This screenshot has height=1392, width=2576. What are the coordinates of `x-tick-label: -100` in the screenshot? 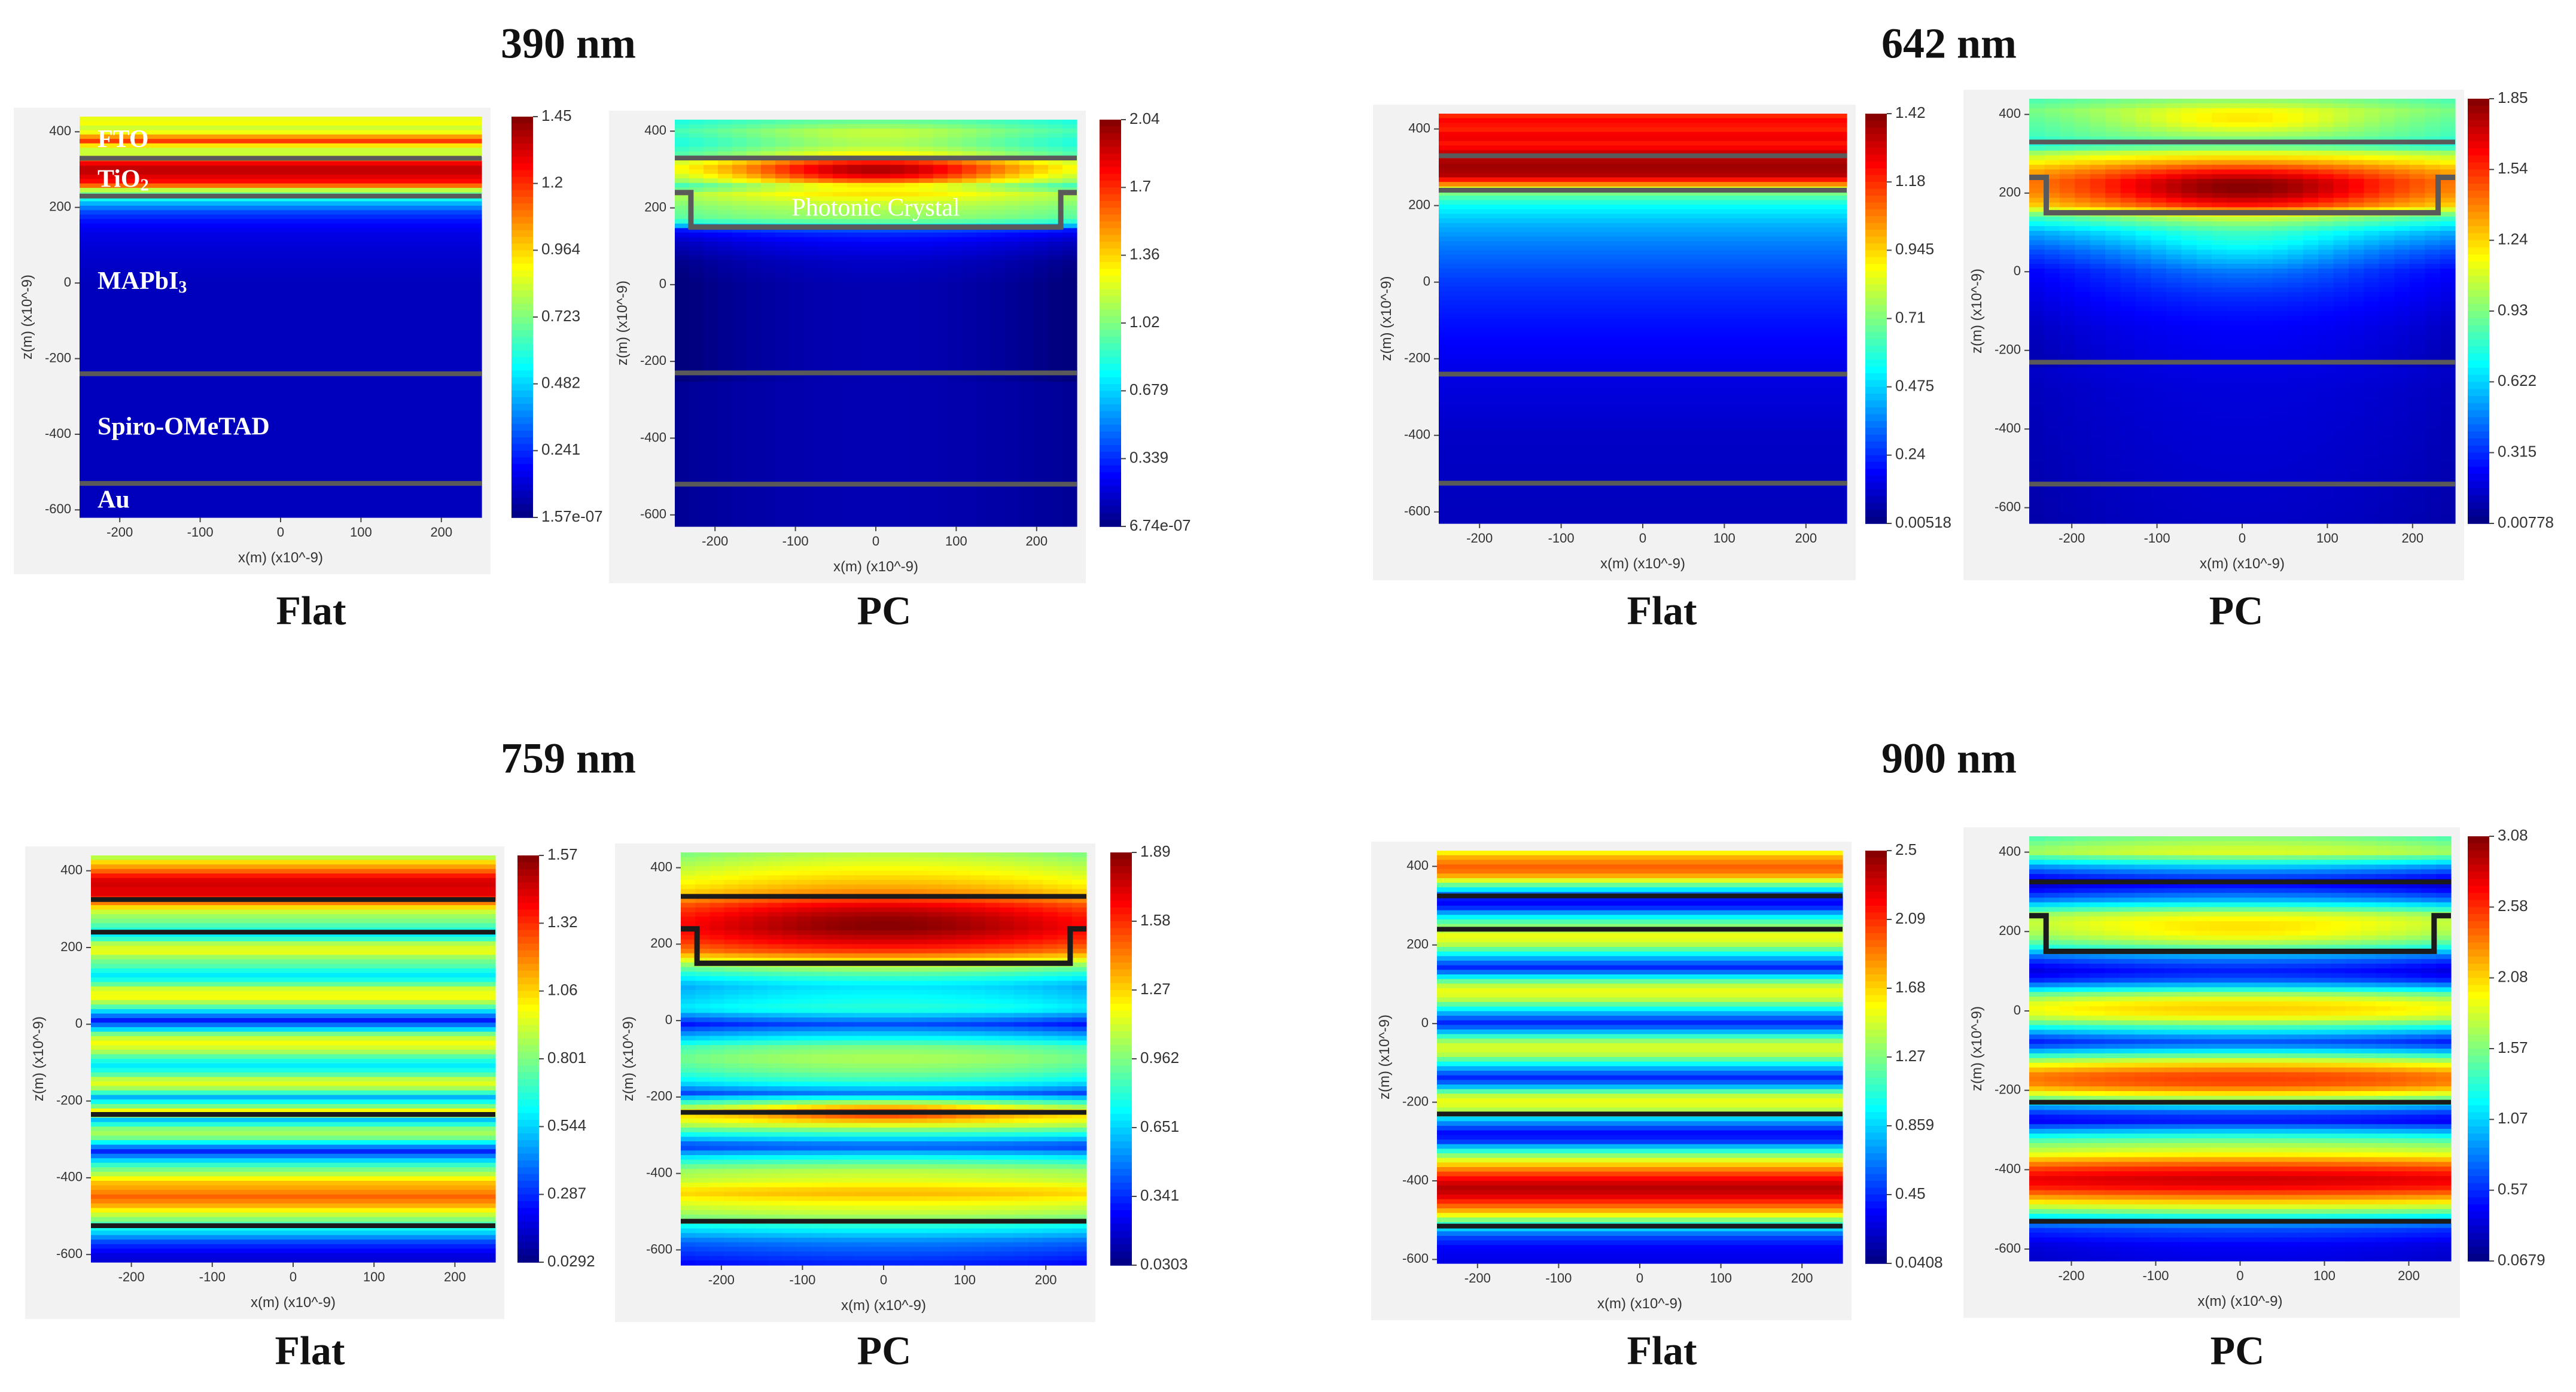 It's located at (795, 541).